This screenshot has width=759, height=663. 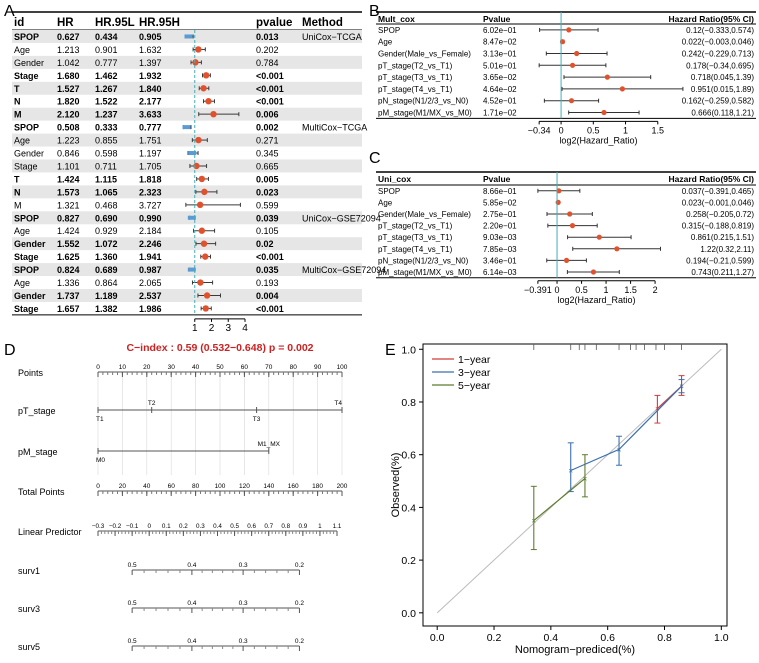 What do you see at coordinates (720, 30) in the screenshot?
I see `row-hr-ci: 0.12(−0.333,0.574)` at bounding box center [720, 30].